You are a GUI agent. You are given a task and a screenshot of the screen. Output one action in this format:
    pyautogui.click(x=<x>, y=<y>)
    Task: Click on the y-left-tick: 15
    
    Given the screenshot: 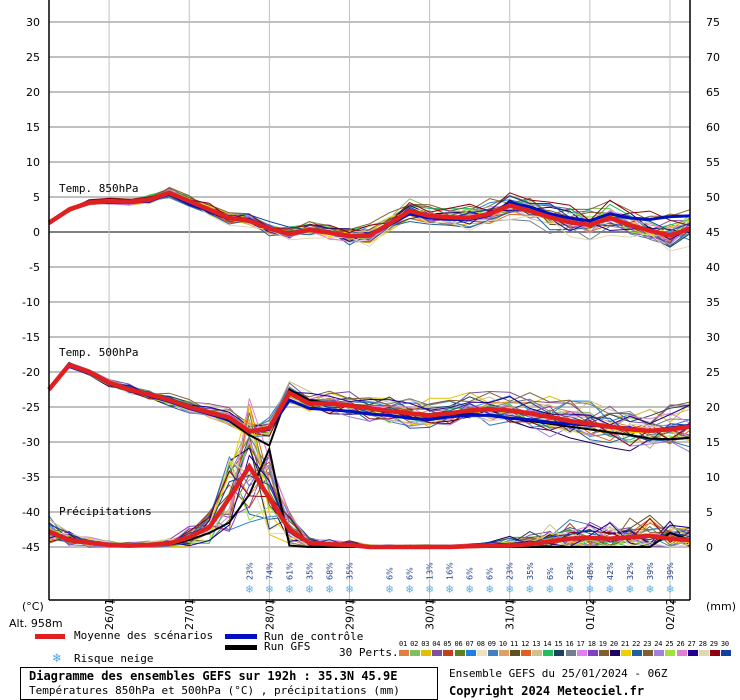 What is the action you would take?
    pyautogui.click(x=33, y=127)
    